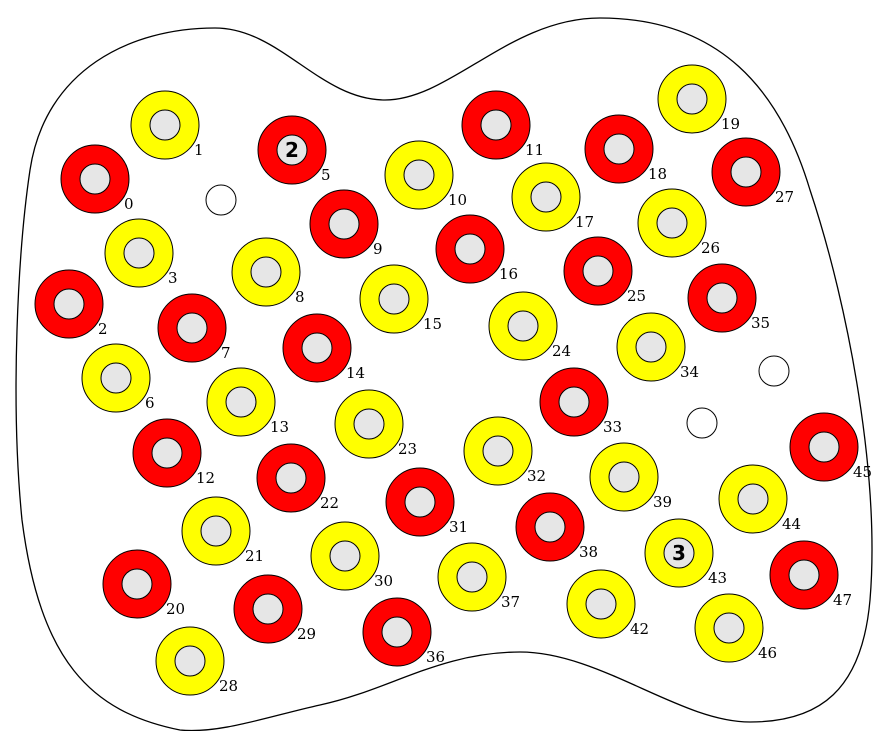 This screenshot has width=881, height=731. Describe the element at coordinates (383, 581) in the screenshot. I see `piece-label: 30` at that location.